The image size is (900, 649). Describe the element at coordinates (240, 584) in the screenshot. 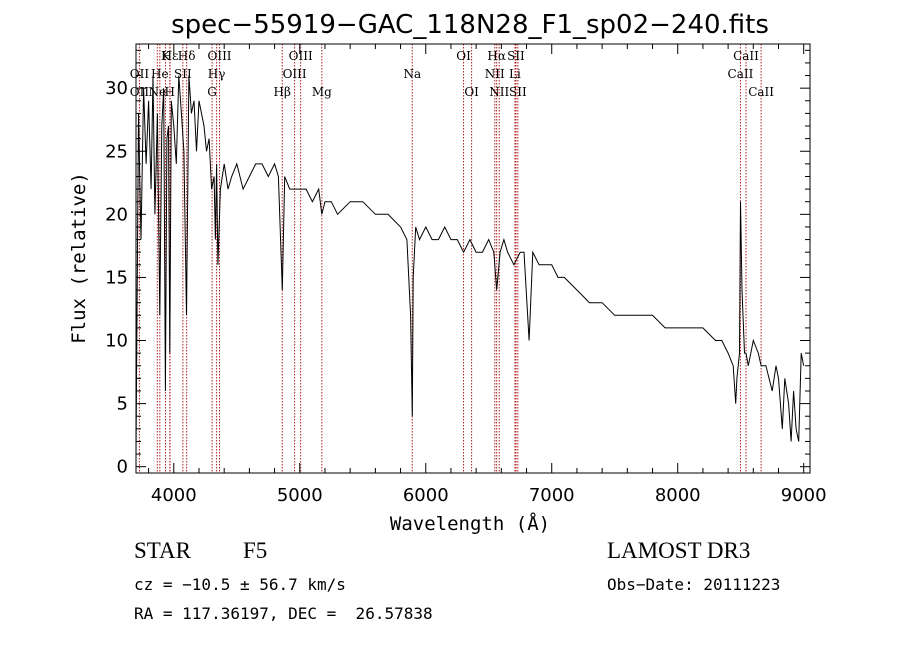

I see `redshift-text: cz = −10.5 ± 56.7 km/s` at that location.